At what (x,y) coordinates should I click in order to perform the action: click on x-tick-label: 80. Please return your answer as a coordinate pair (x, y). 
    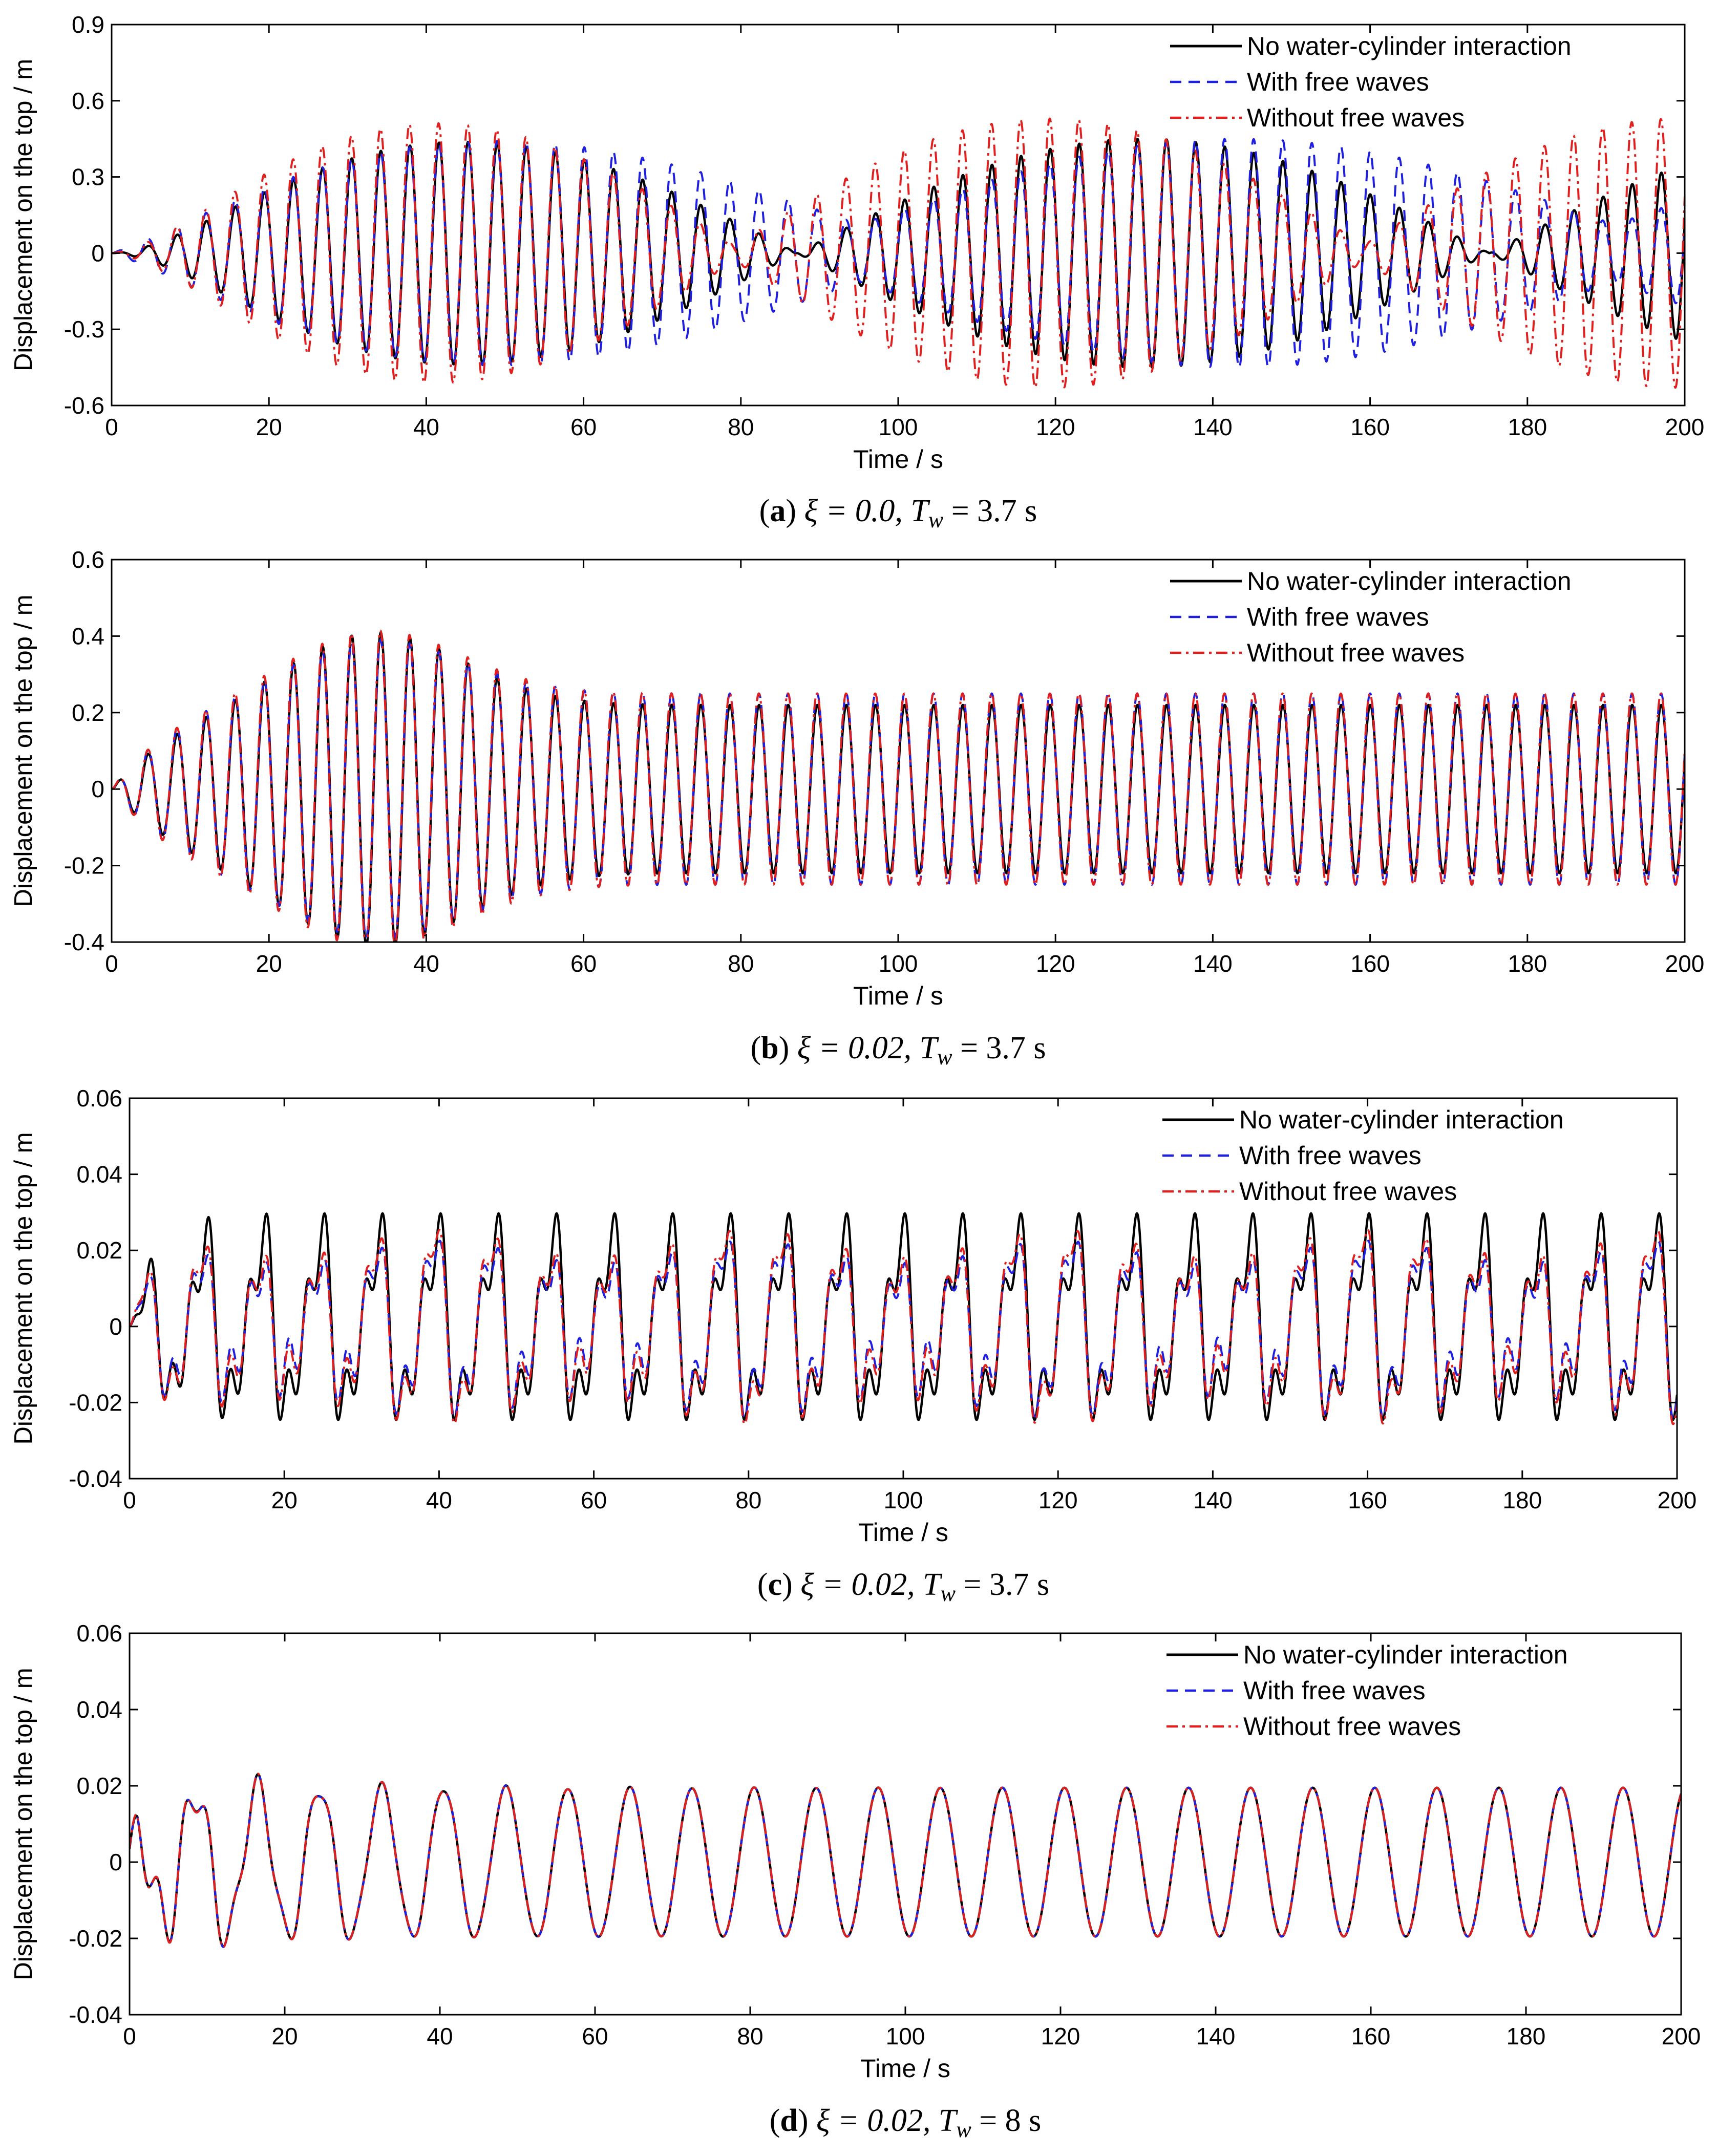
    Looking at the image, I should click on (750, 2036).